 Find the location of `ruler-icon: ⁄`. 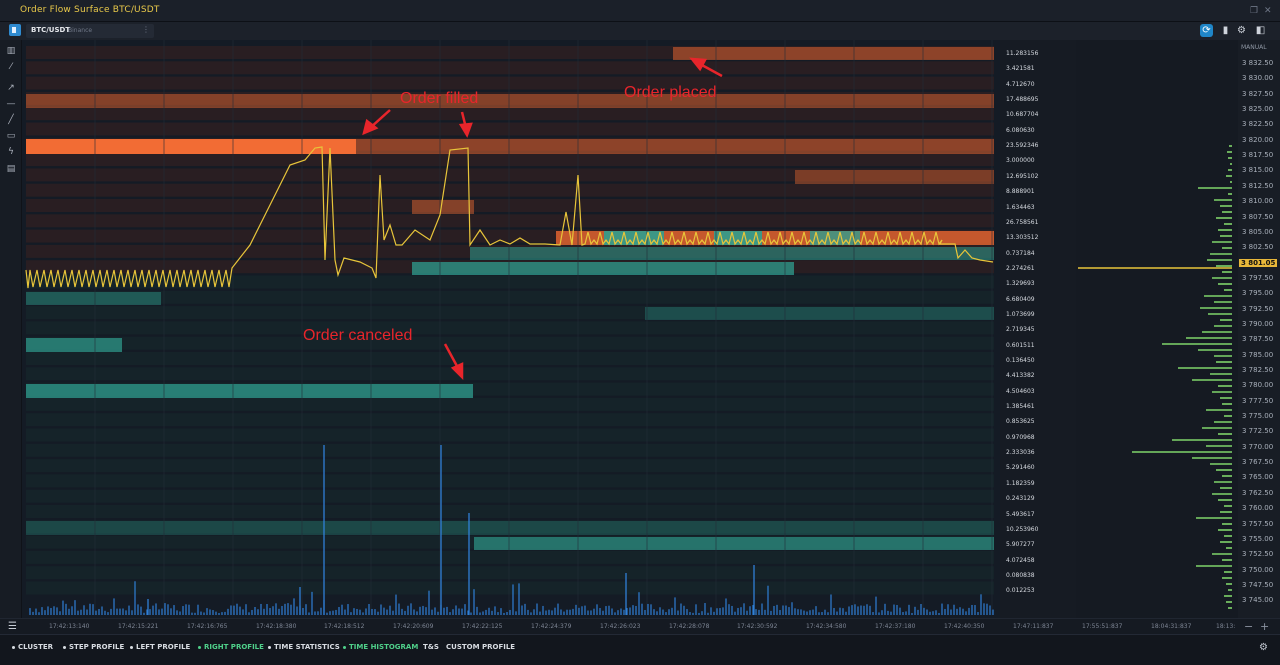

ruler-icon: ⁄ is located at coordinates (11, 67).